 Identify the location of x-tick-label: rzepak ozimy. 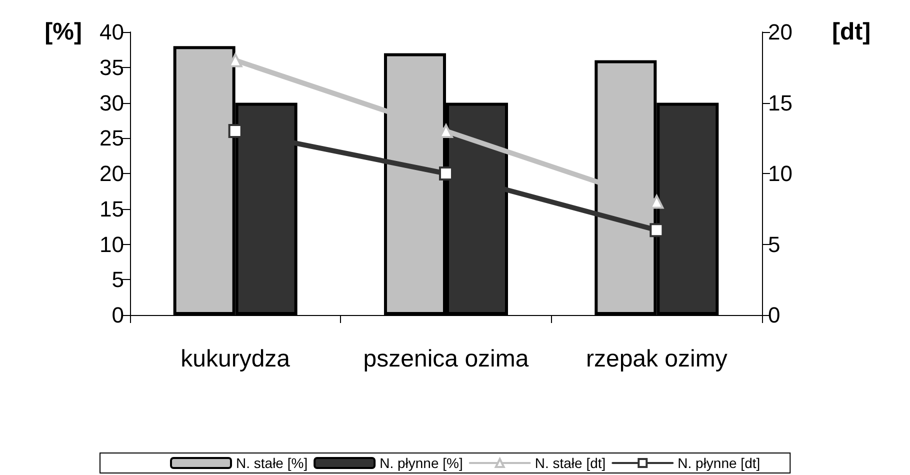
(657, 359).